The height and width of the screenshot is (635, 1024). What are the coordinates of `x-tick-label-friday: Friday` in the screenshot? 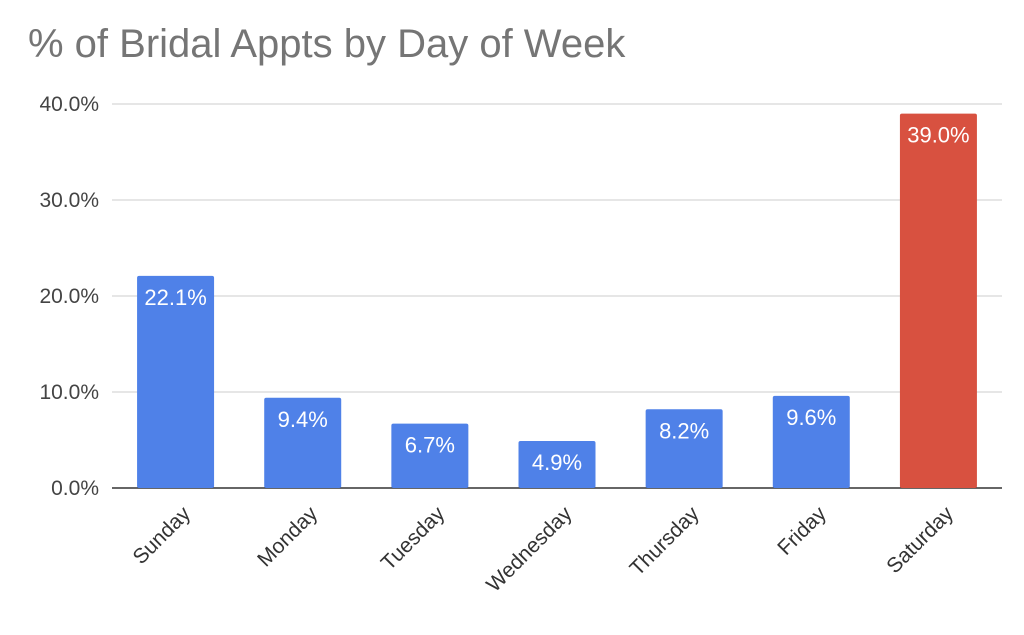 It's located at (802, 531).